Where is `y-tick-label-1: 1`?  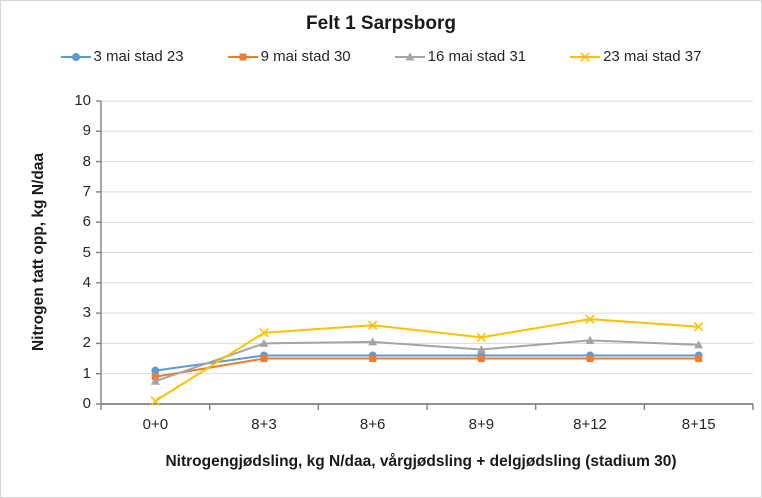
y-tick-label-1: 1 is located at coordinates (86, 373).